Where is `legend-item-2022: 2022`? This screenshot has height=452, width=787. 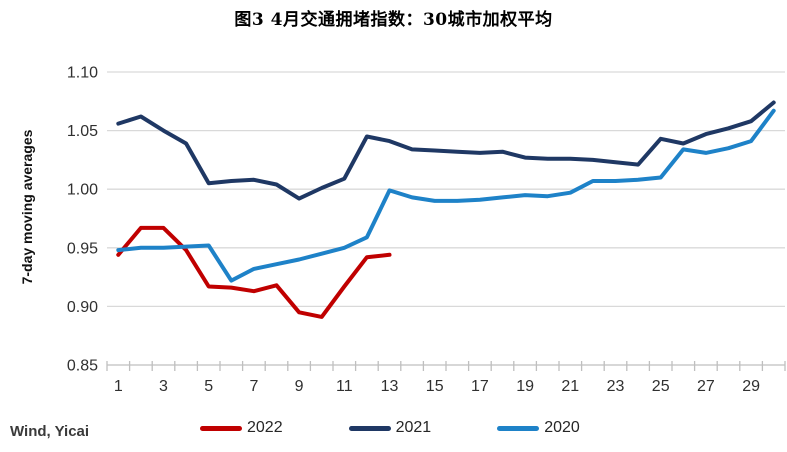 legend-item-2022: 2022 is located at coordinates (241, 428).